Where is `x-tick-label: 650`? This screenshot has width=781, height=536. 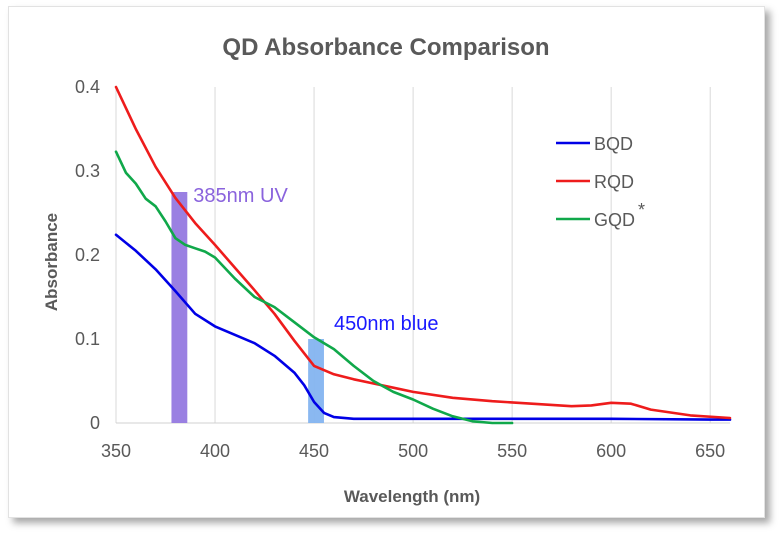
x-tick-label: 650 is located at coordinates (710, 451).